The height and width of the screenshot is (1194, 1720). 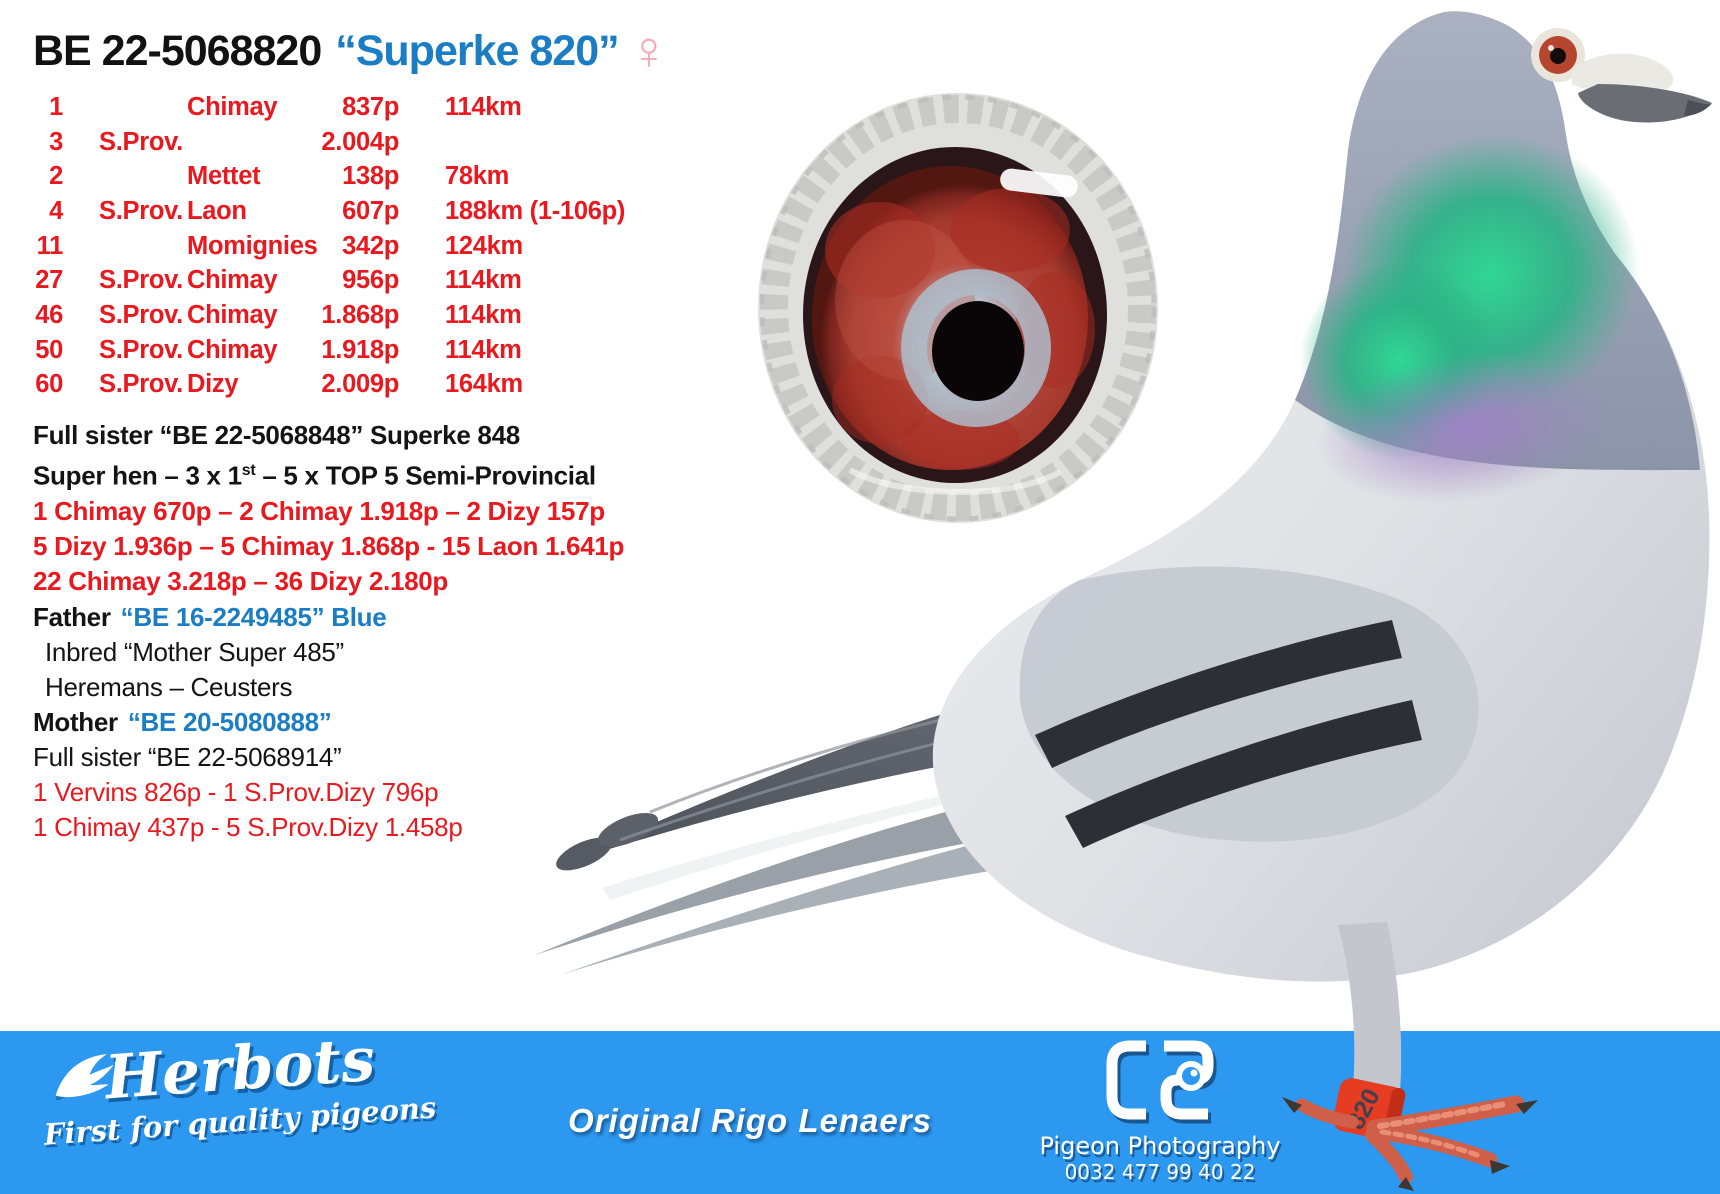 What do you see at coordinates (370, 245) in the screenshot?
I see `result-birds: 342p` at bounding box center [370, 245].